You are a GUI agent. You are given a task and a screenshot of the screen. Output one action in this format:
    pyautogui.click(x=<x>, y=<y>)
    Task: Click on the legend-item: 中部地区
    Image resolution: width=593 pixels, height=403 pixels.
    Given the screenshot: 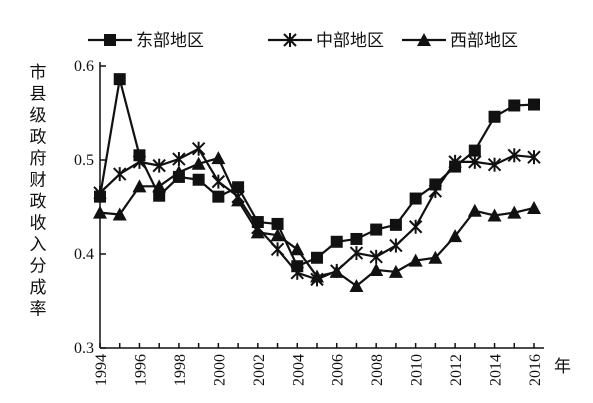 What is the action you would take?
    pyautogui.click(x=326, y=41)
    